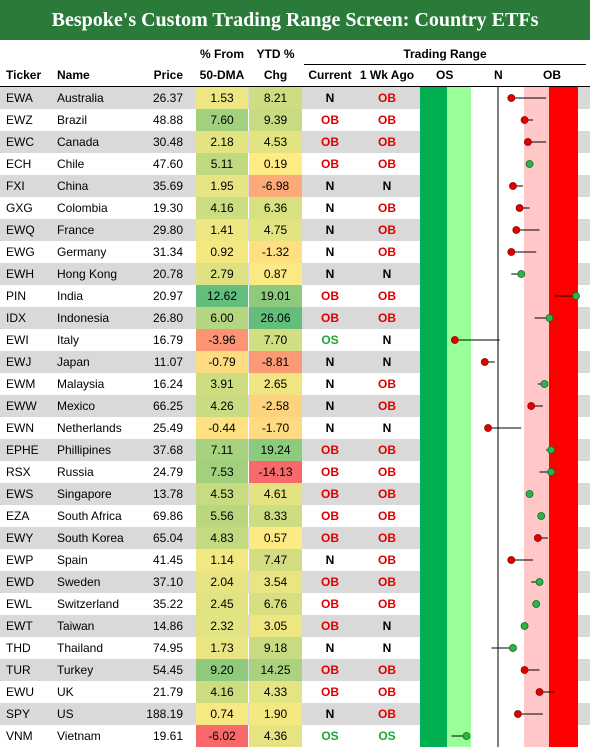 This screenshot has width=590, height=751. What do you see at coordinates (167, 164) in the screenshot?
I see `price-cell: 47.60` at bounding box center [167, 164].